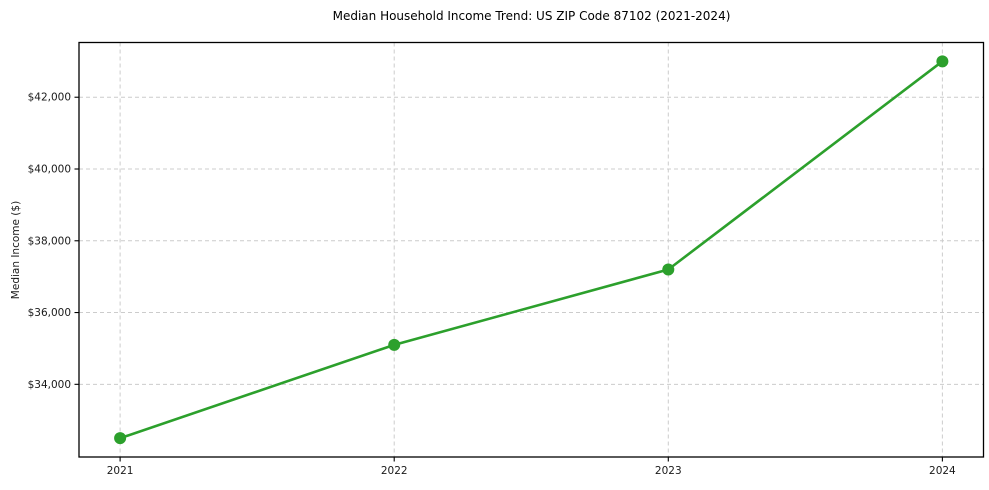 The image size is (989, 490). I want to click on y-tick-label: $36,000, so click(49, 313).